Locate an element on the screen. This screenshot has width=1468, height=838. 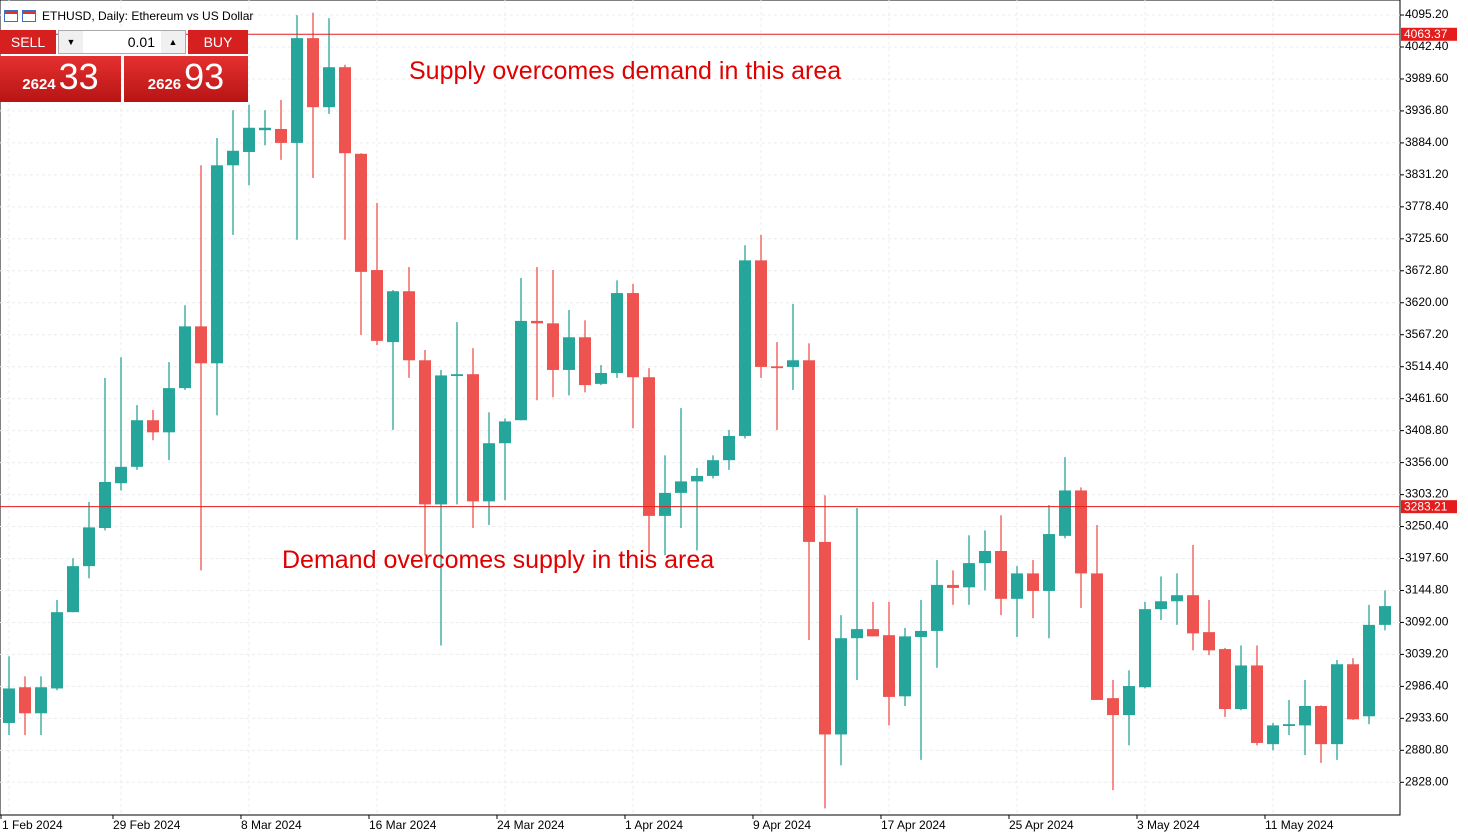
y-tick-label: 3567.20 is located at coordinates (1427, 334).